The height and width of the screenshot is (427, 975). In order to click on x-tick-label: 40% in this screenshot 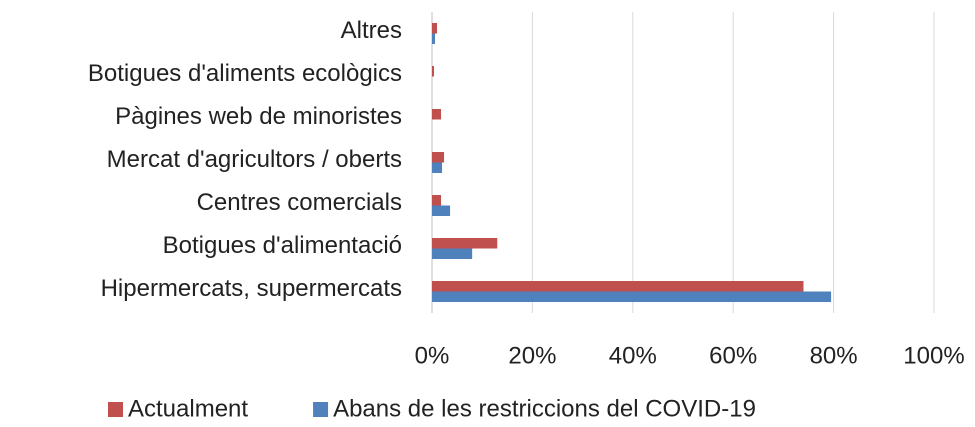, I will do `click(633, 355)`.